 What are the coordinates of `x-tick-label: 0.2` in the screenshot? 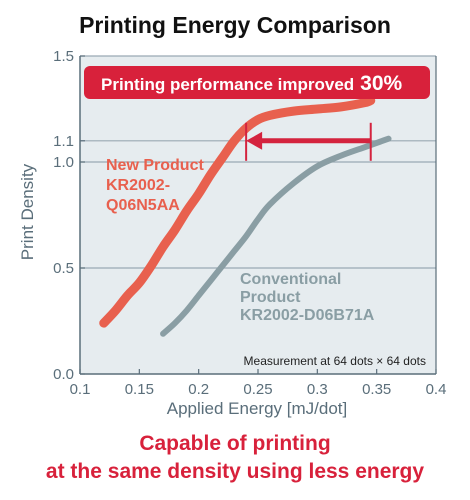 It's located at (198, 389).